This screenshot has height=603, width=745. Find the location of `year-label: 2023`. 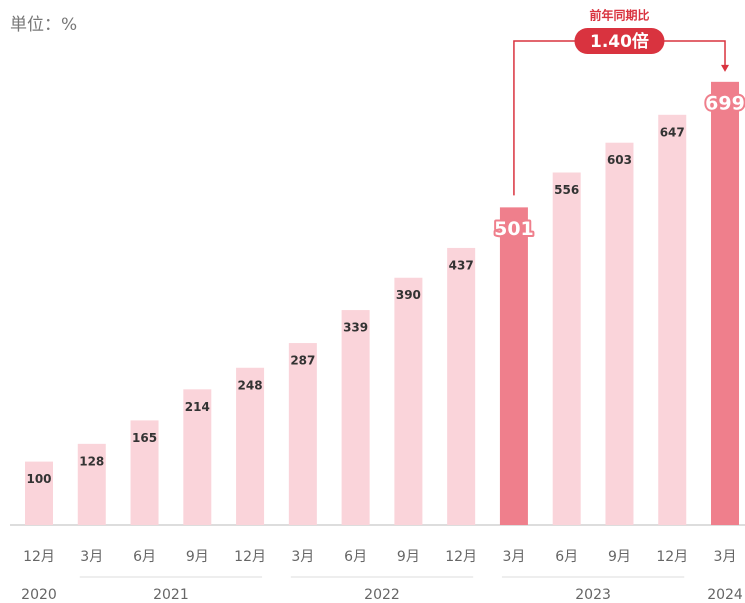

year-label: 2023 is located at coordinates (593, 595).